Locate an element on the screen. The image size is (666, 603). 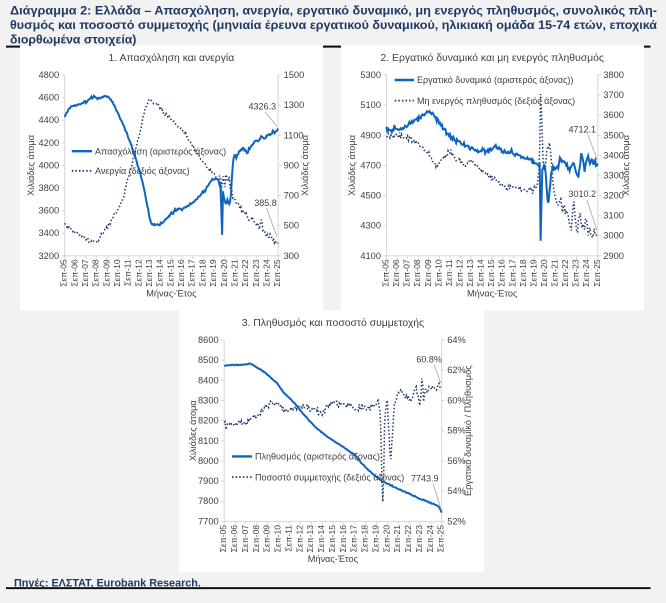
svg-text: 3300 is located at coordinates (613, 175).